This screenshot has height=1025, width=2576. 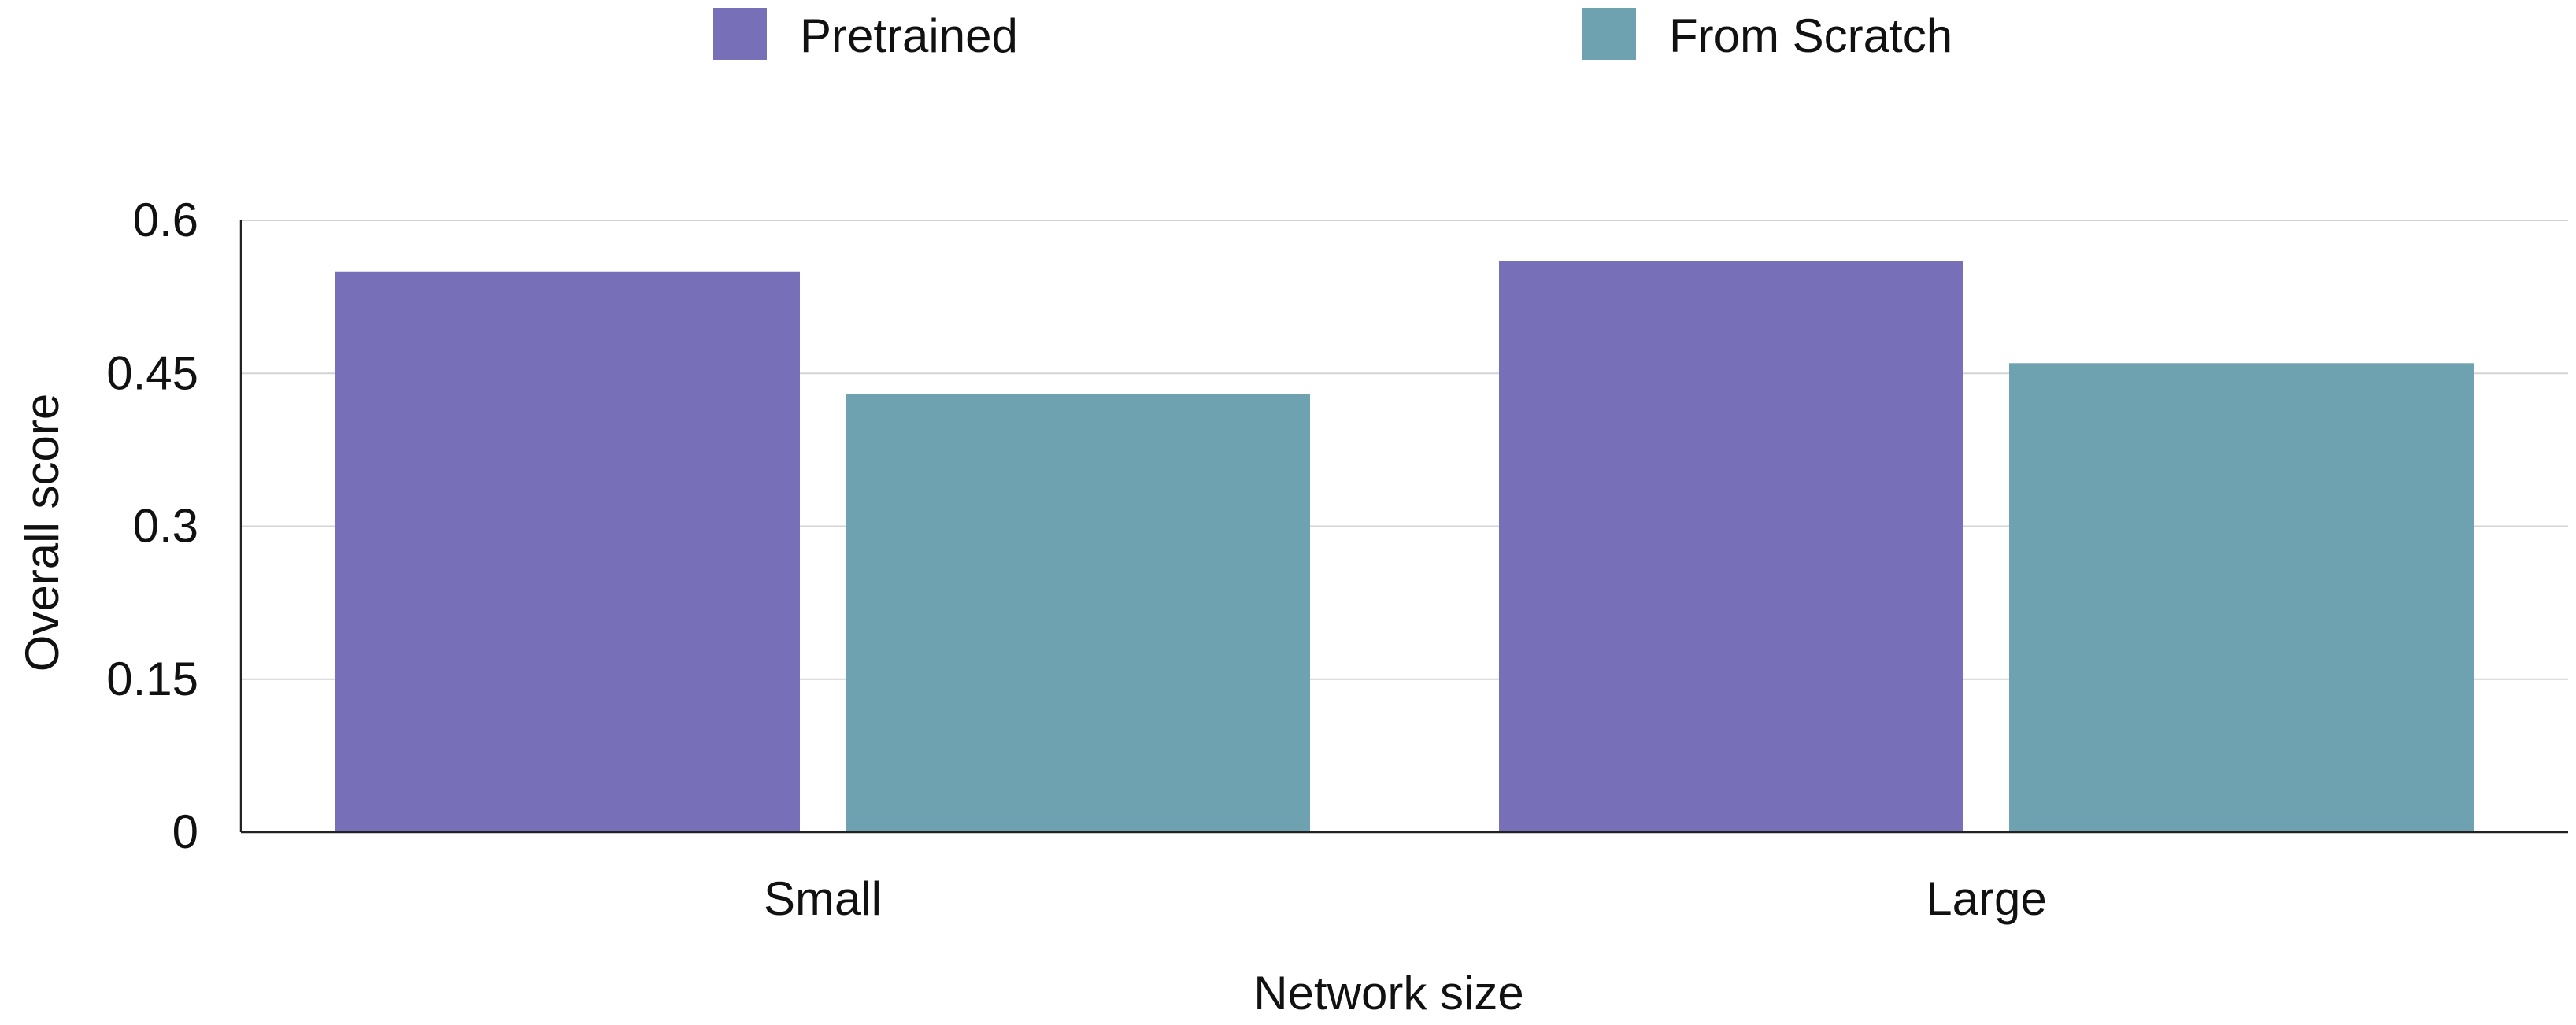 What do you see at coordinates (1332, 35) in the screenshot?
I see `legend: Pretrained From Scratch` at bounding box center [1332, 35].